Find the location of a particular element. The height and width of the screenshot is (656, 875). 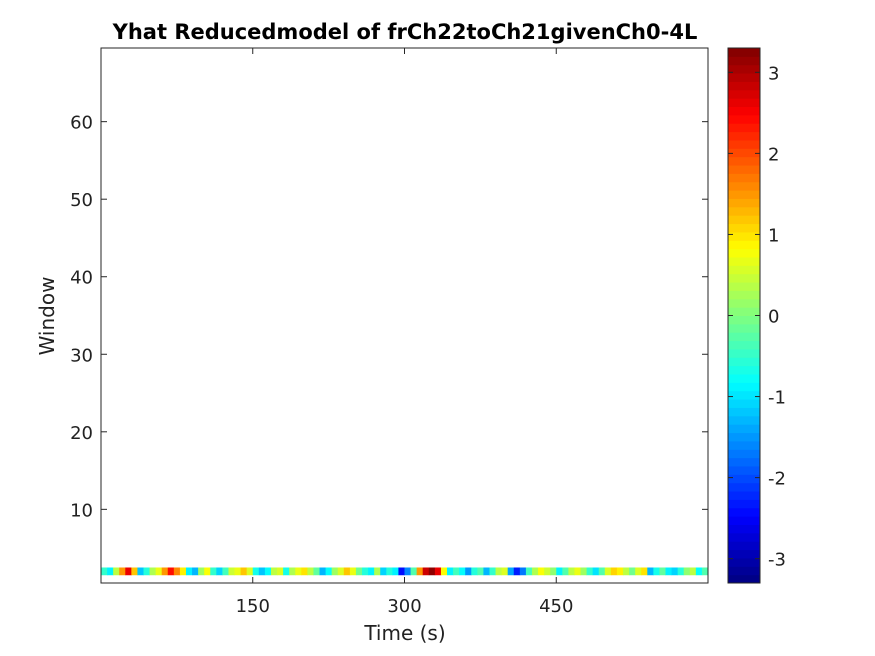

colorbar-tick-label: 2 is located at coordinates (773, 154).